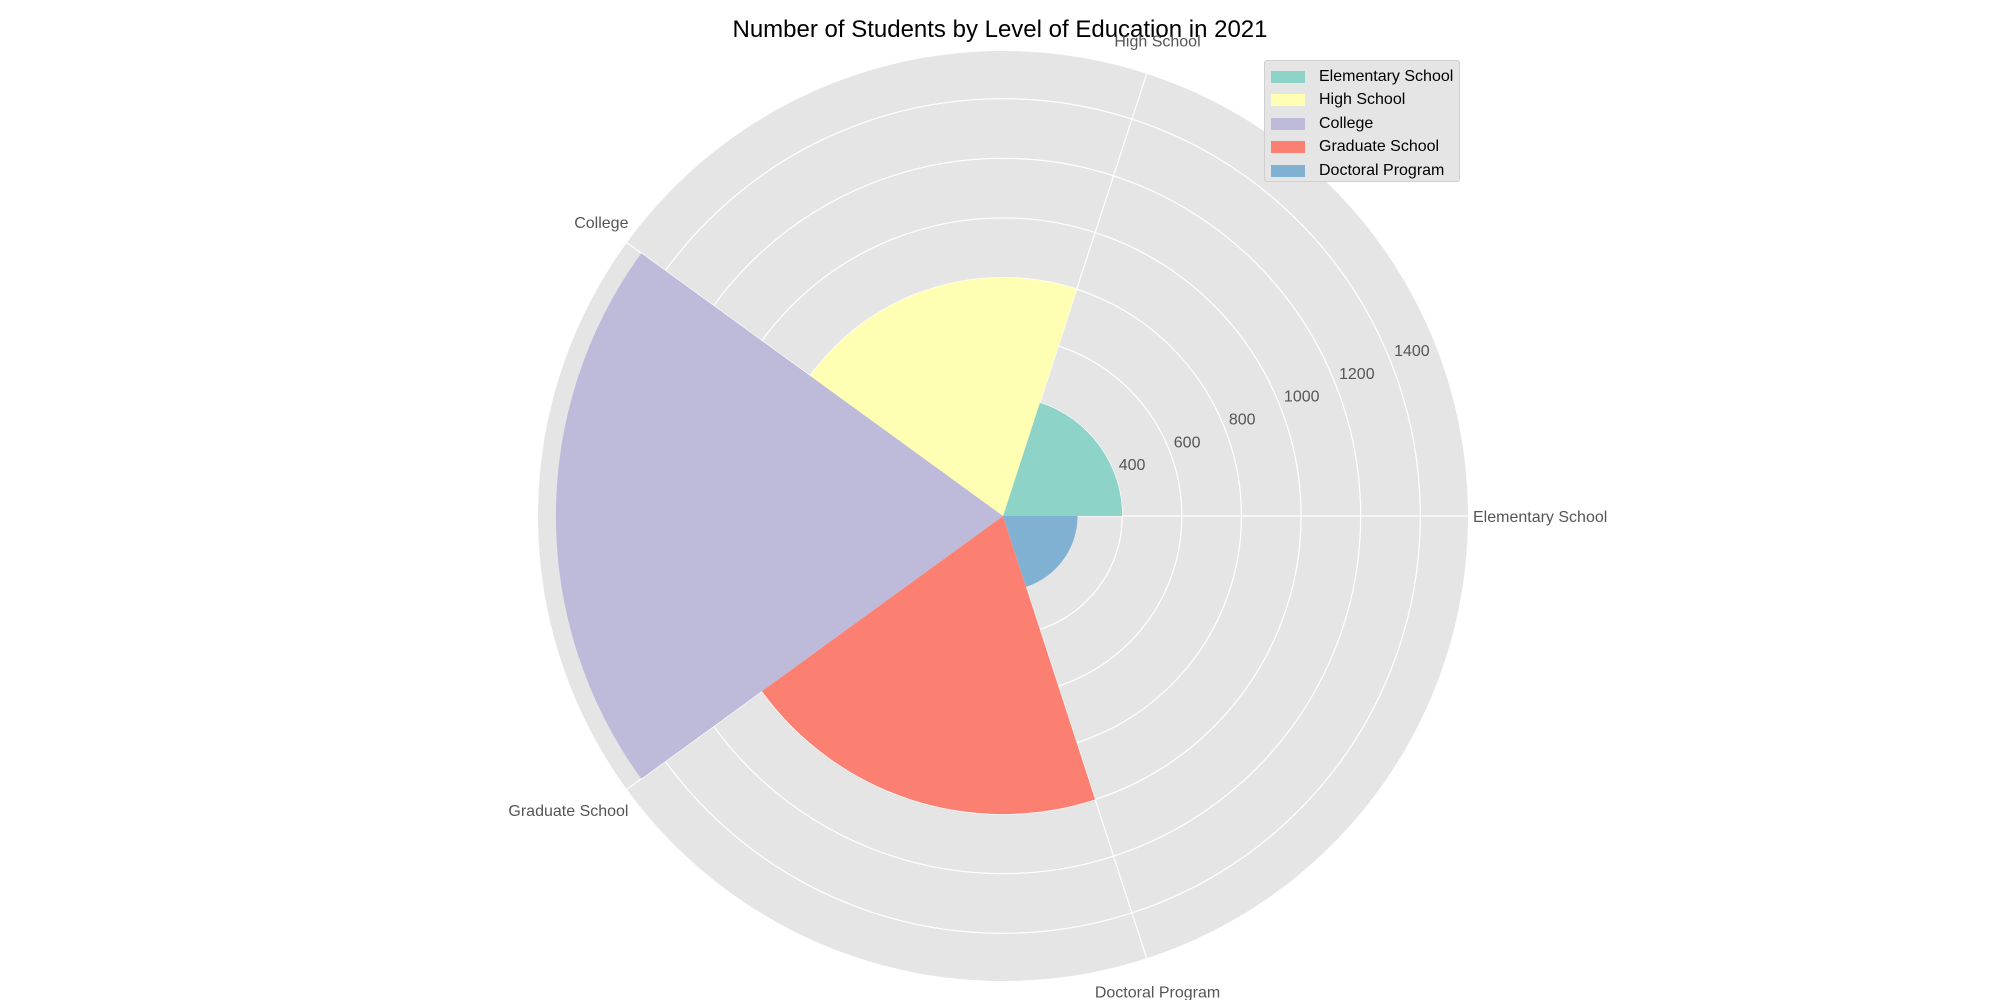 The image size is (2000, 1000). I want to click on radial-tick-label: 800, so click(1242, 419).